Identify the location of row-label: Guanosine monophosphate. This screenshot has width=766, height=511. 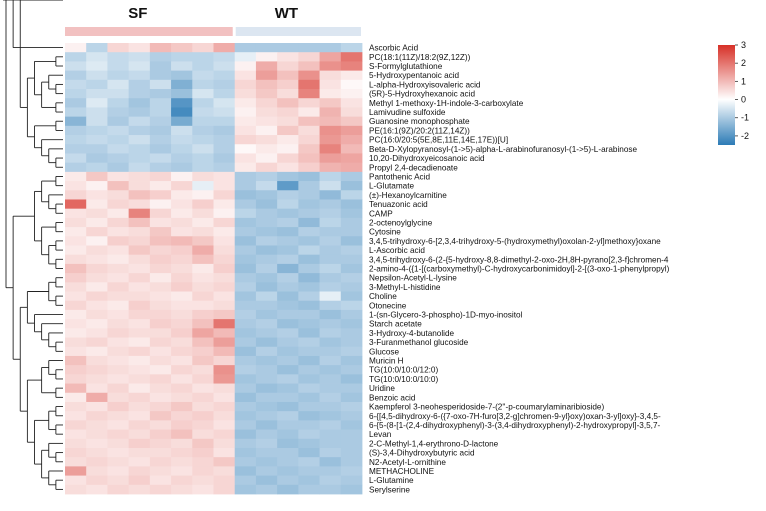
(419, 121).